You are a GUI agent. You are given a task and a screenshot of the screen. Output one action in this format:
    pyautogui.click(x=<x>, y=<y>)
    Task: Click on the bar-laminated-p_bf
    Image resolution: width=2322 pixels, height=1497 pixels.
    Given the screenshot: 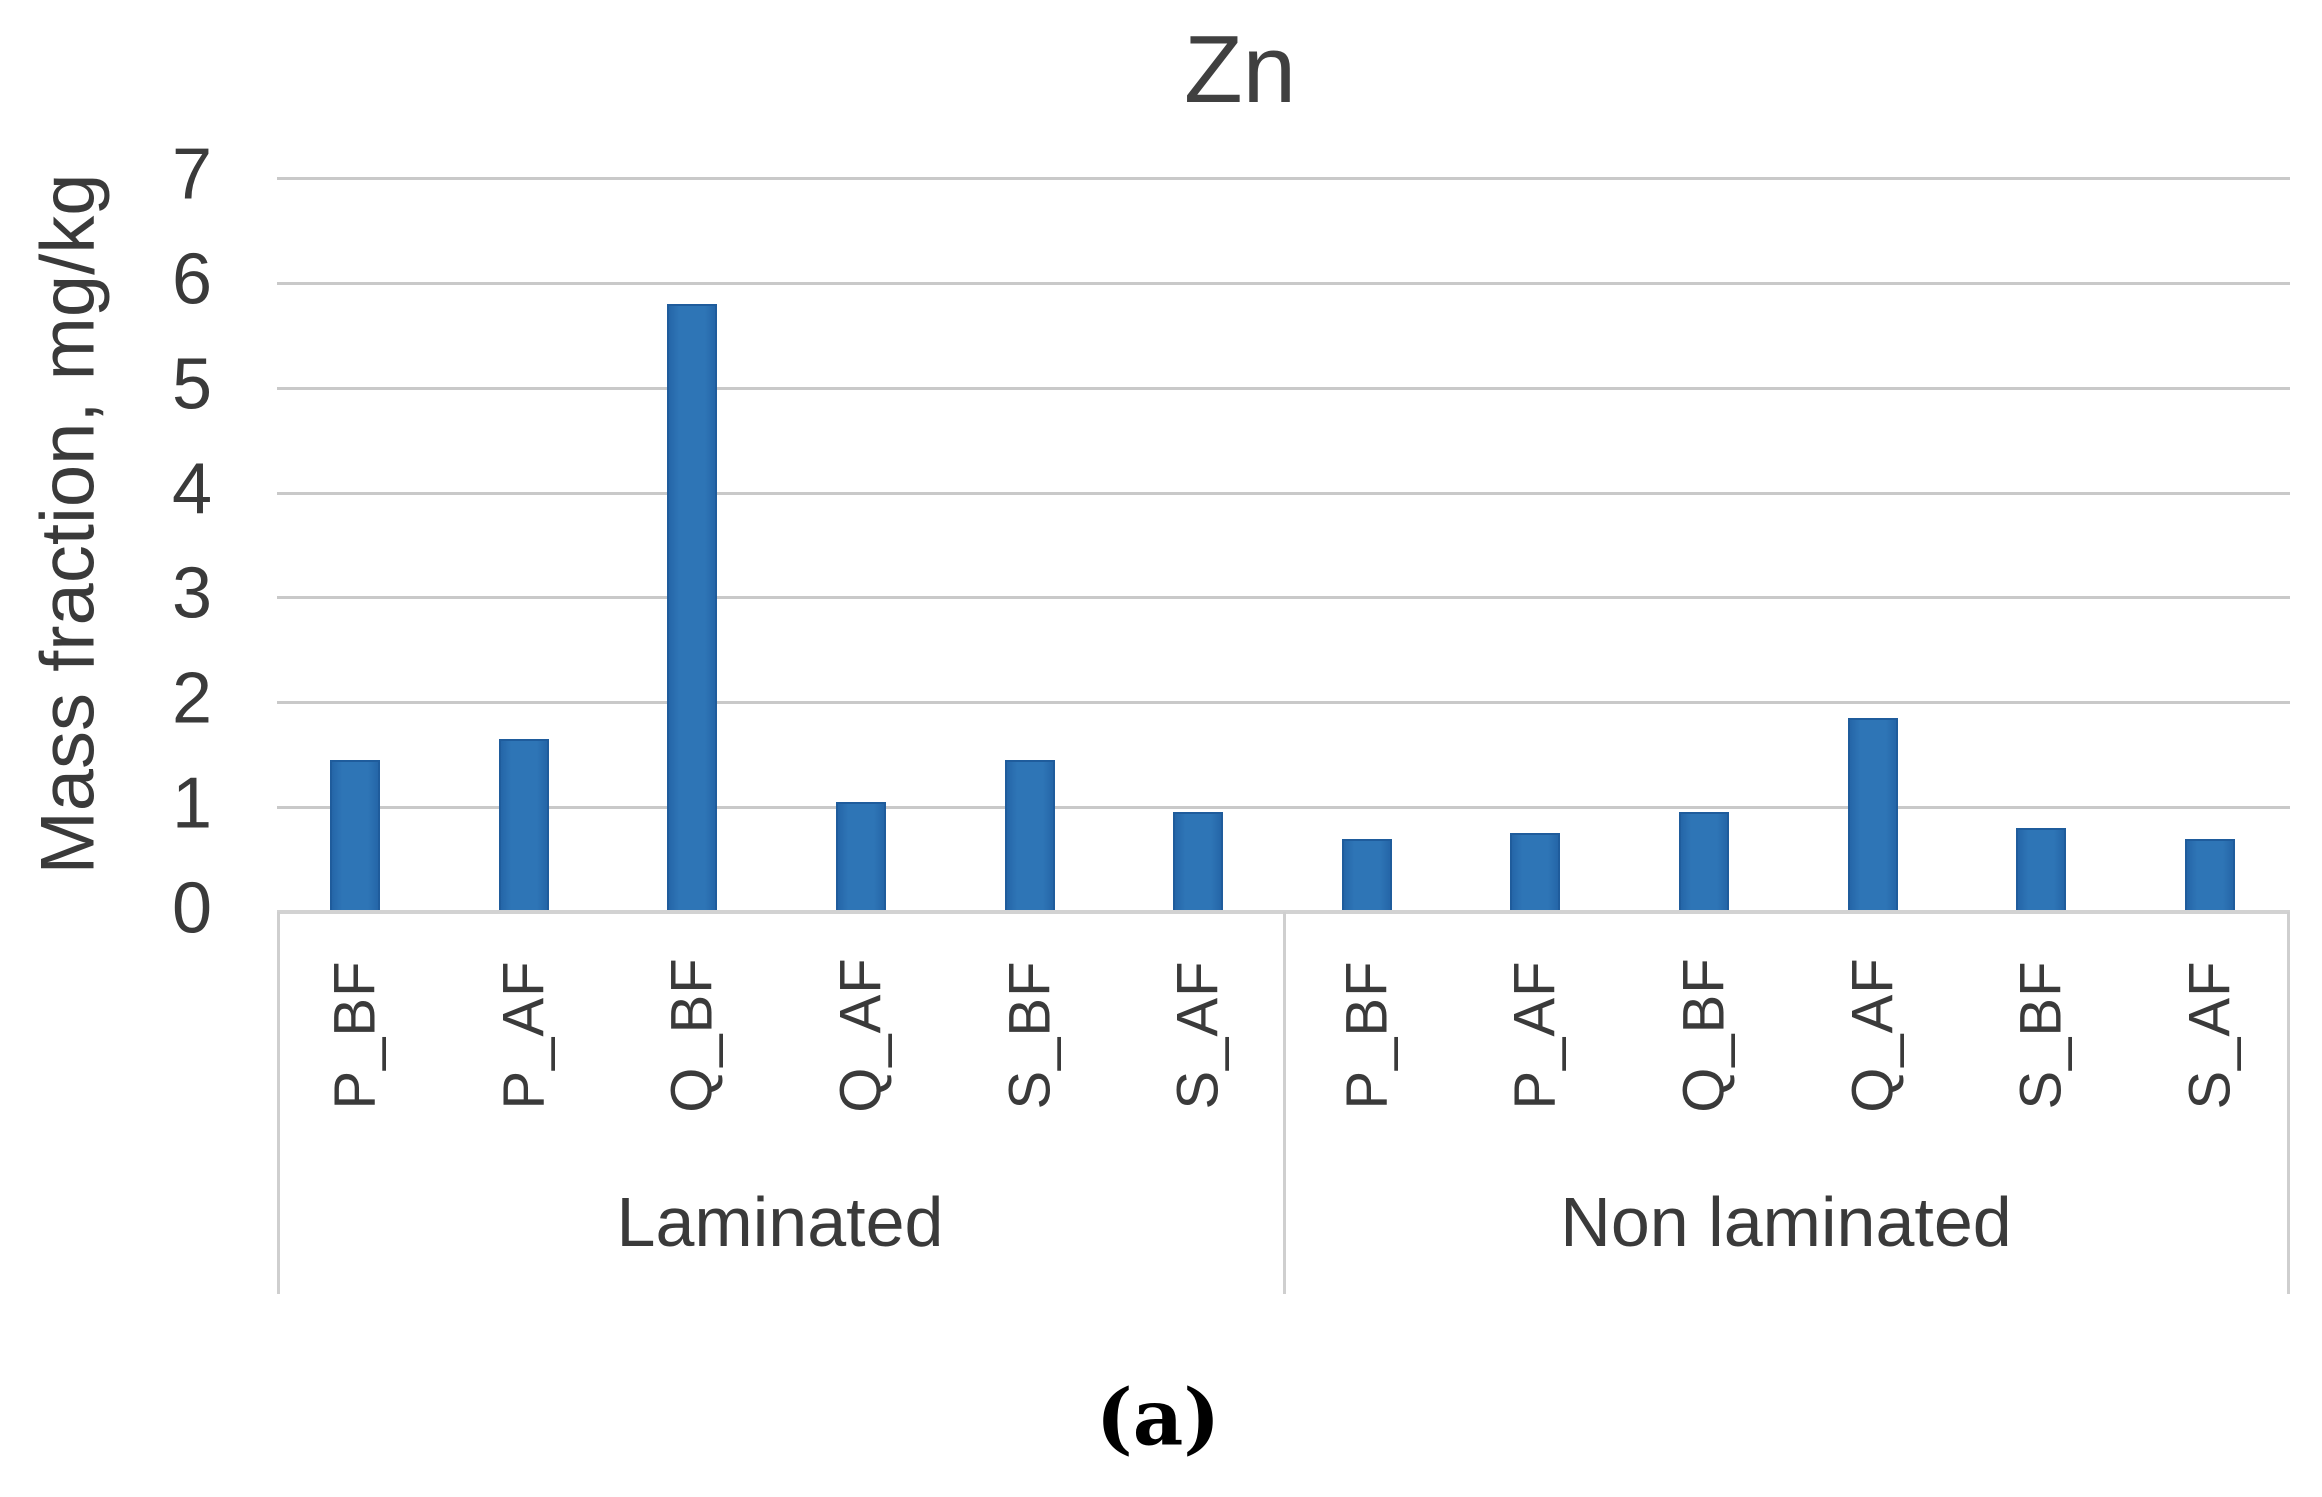 What is the action you would take?
    pyautogui.click(x=355, y=836)
    